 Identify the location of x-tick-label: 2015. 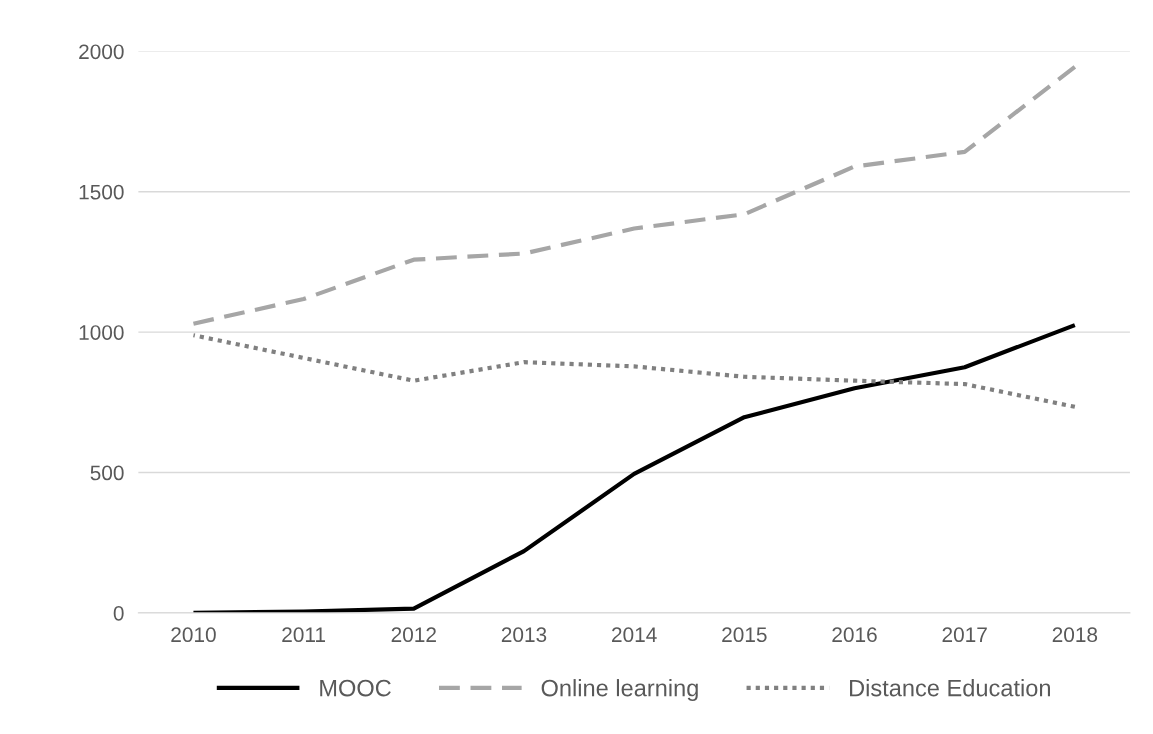
(744, 635).